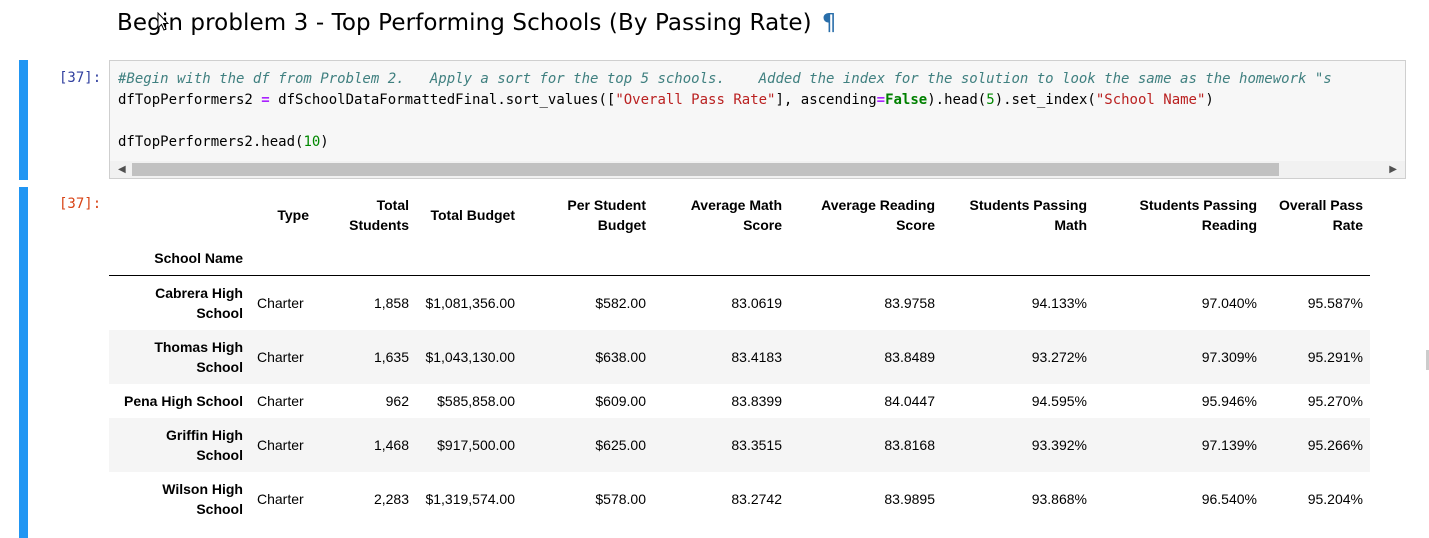 Image resolution: width=1429 pixels, height=538 pixels. I want to click on code-token: 10, so click(312, 142).